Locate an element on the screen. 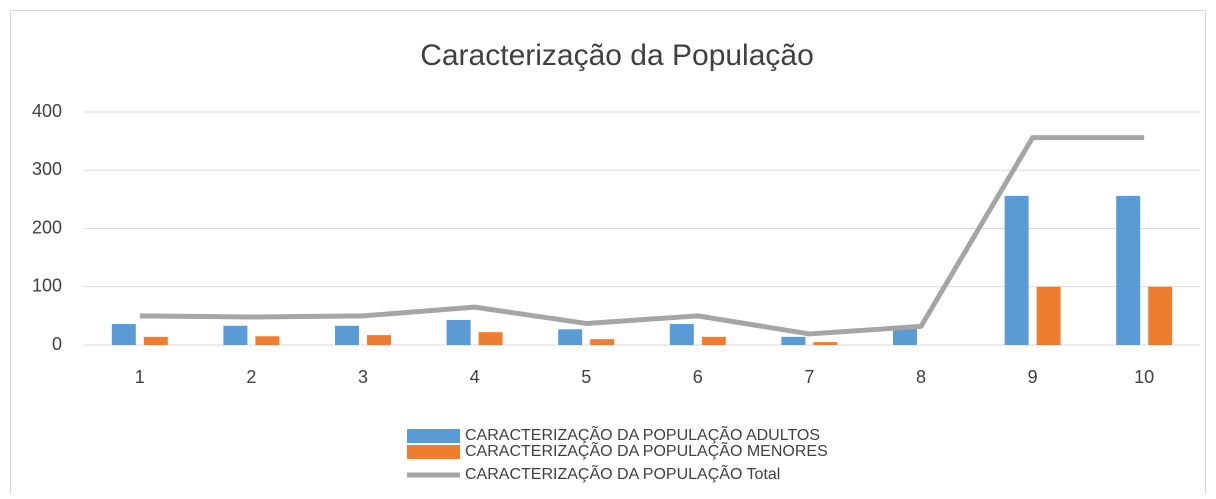 The image size is (1216, 499). y-tick-label: 400 is located at coordinates (47, 111).